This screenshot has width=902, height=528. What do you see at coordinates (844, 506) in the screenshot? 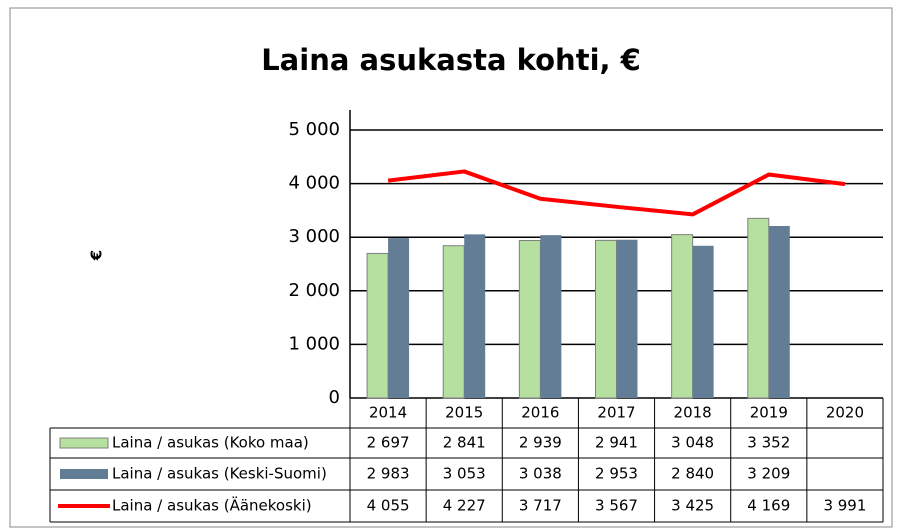
I see `table-value: 3 991` at bounding box center [844, 506].